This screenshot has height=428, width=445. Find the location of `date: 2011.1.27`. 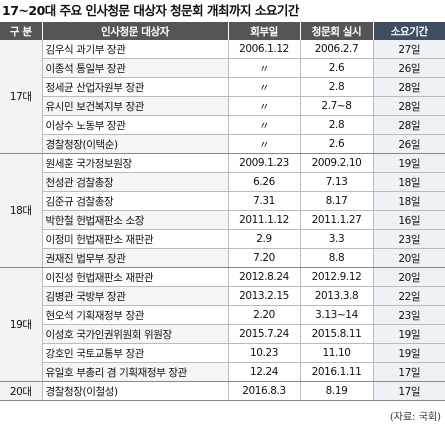

date: 2011.1.27 is located at coordinates (337, 220).